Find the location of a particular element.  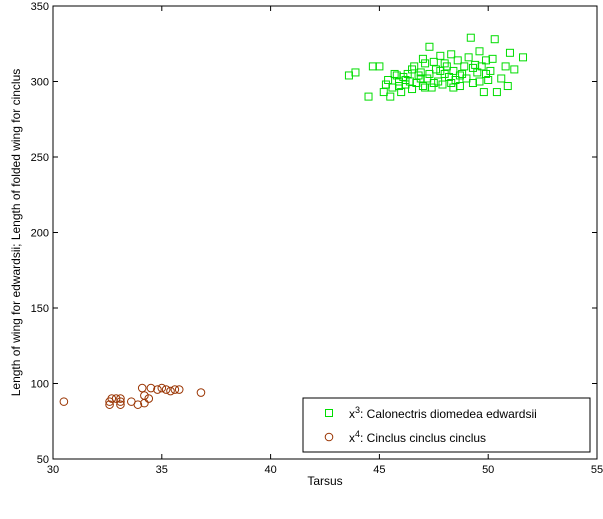

legend-label-cinclus-base: x is located at coordinates (352, 438).